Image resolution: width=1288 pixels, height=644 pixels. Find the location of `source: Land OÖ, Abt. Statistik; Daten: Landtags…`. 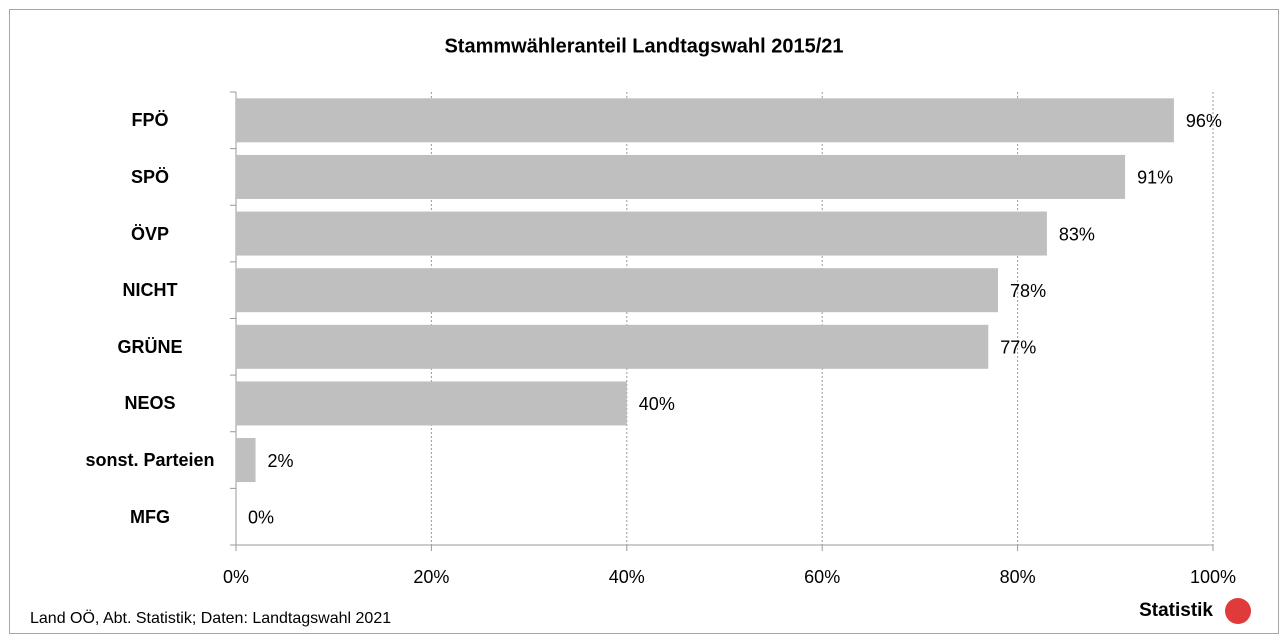

source: Land OÖ, Abt. Statistik; Daten: Landtags… is located at coordinates (210, 618).